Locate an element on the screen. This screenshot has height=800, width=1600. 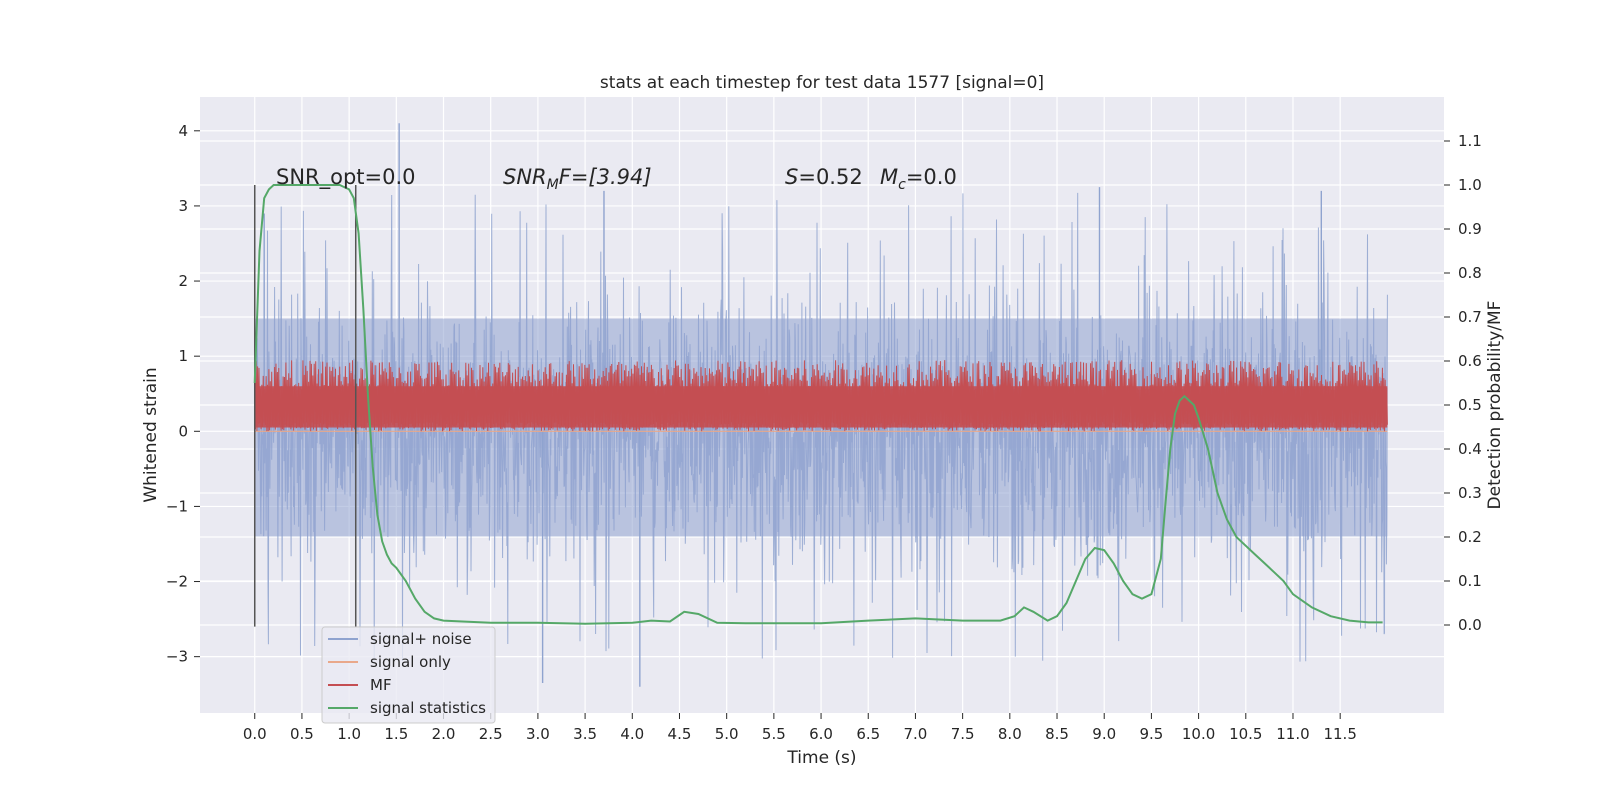
mc-rest: =0.0 is located at coordinates (931, 177).